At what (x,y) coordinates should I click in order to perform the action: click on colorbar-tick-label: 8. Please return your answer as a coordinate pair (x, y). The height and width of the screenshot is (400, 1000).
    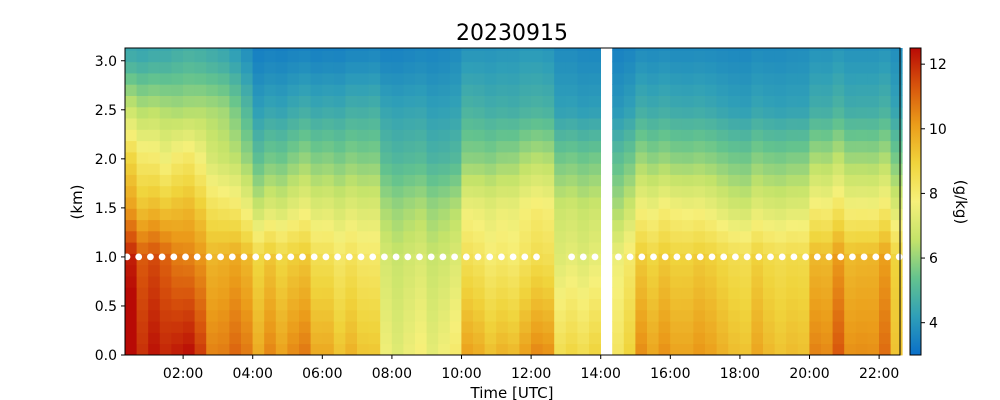
    Looking at the image, I should click on (933, 194).